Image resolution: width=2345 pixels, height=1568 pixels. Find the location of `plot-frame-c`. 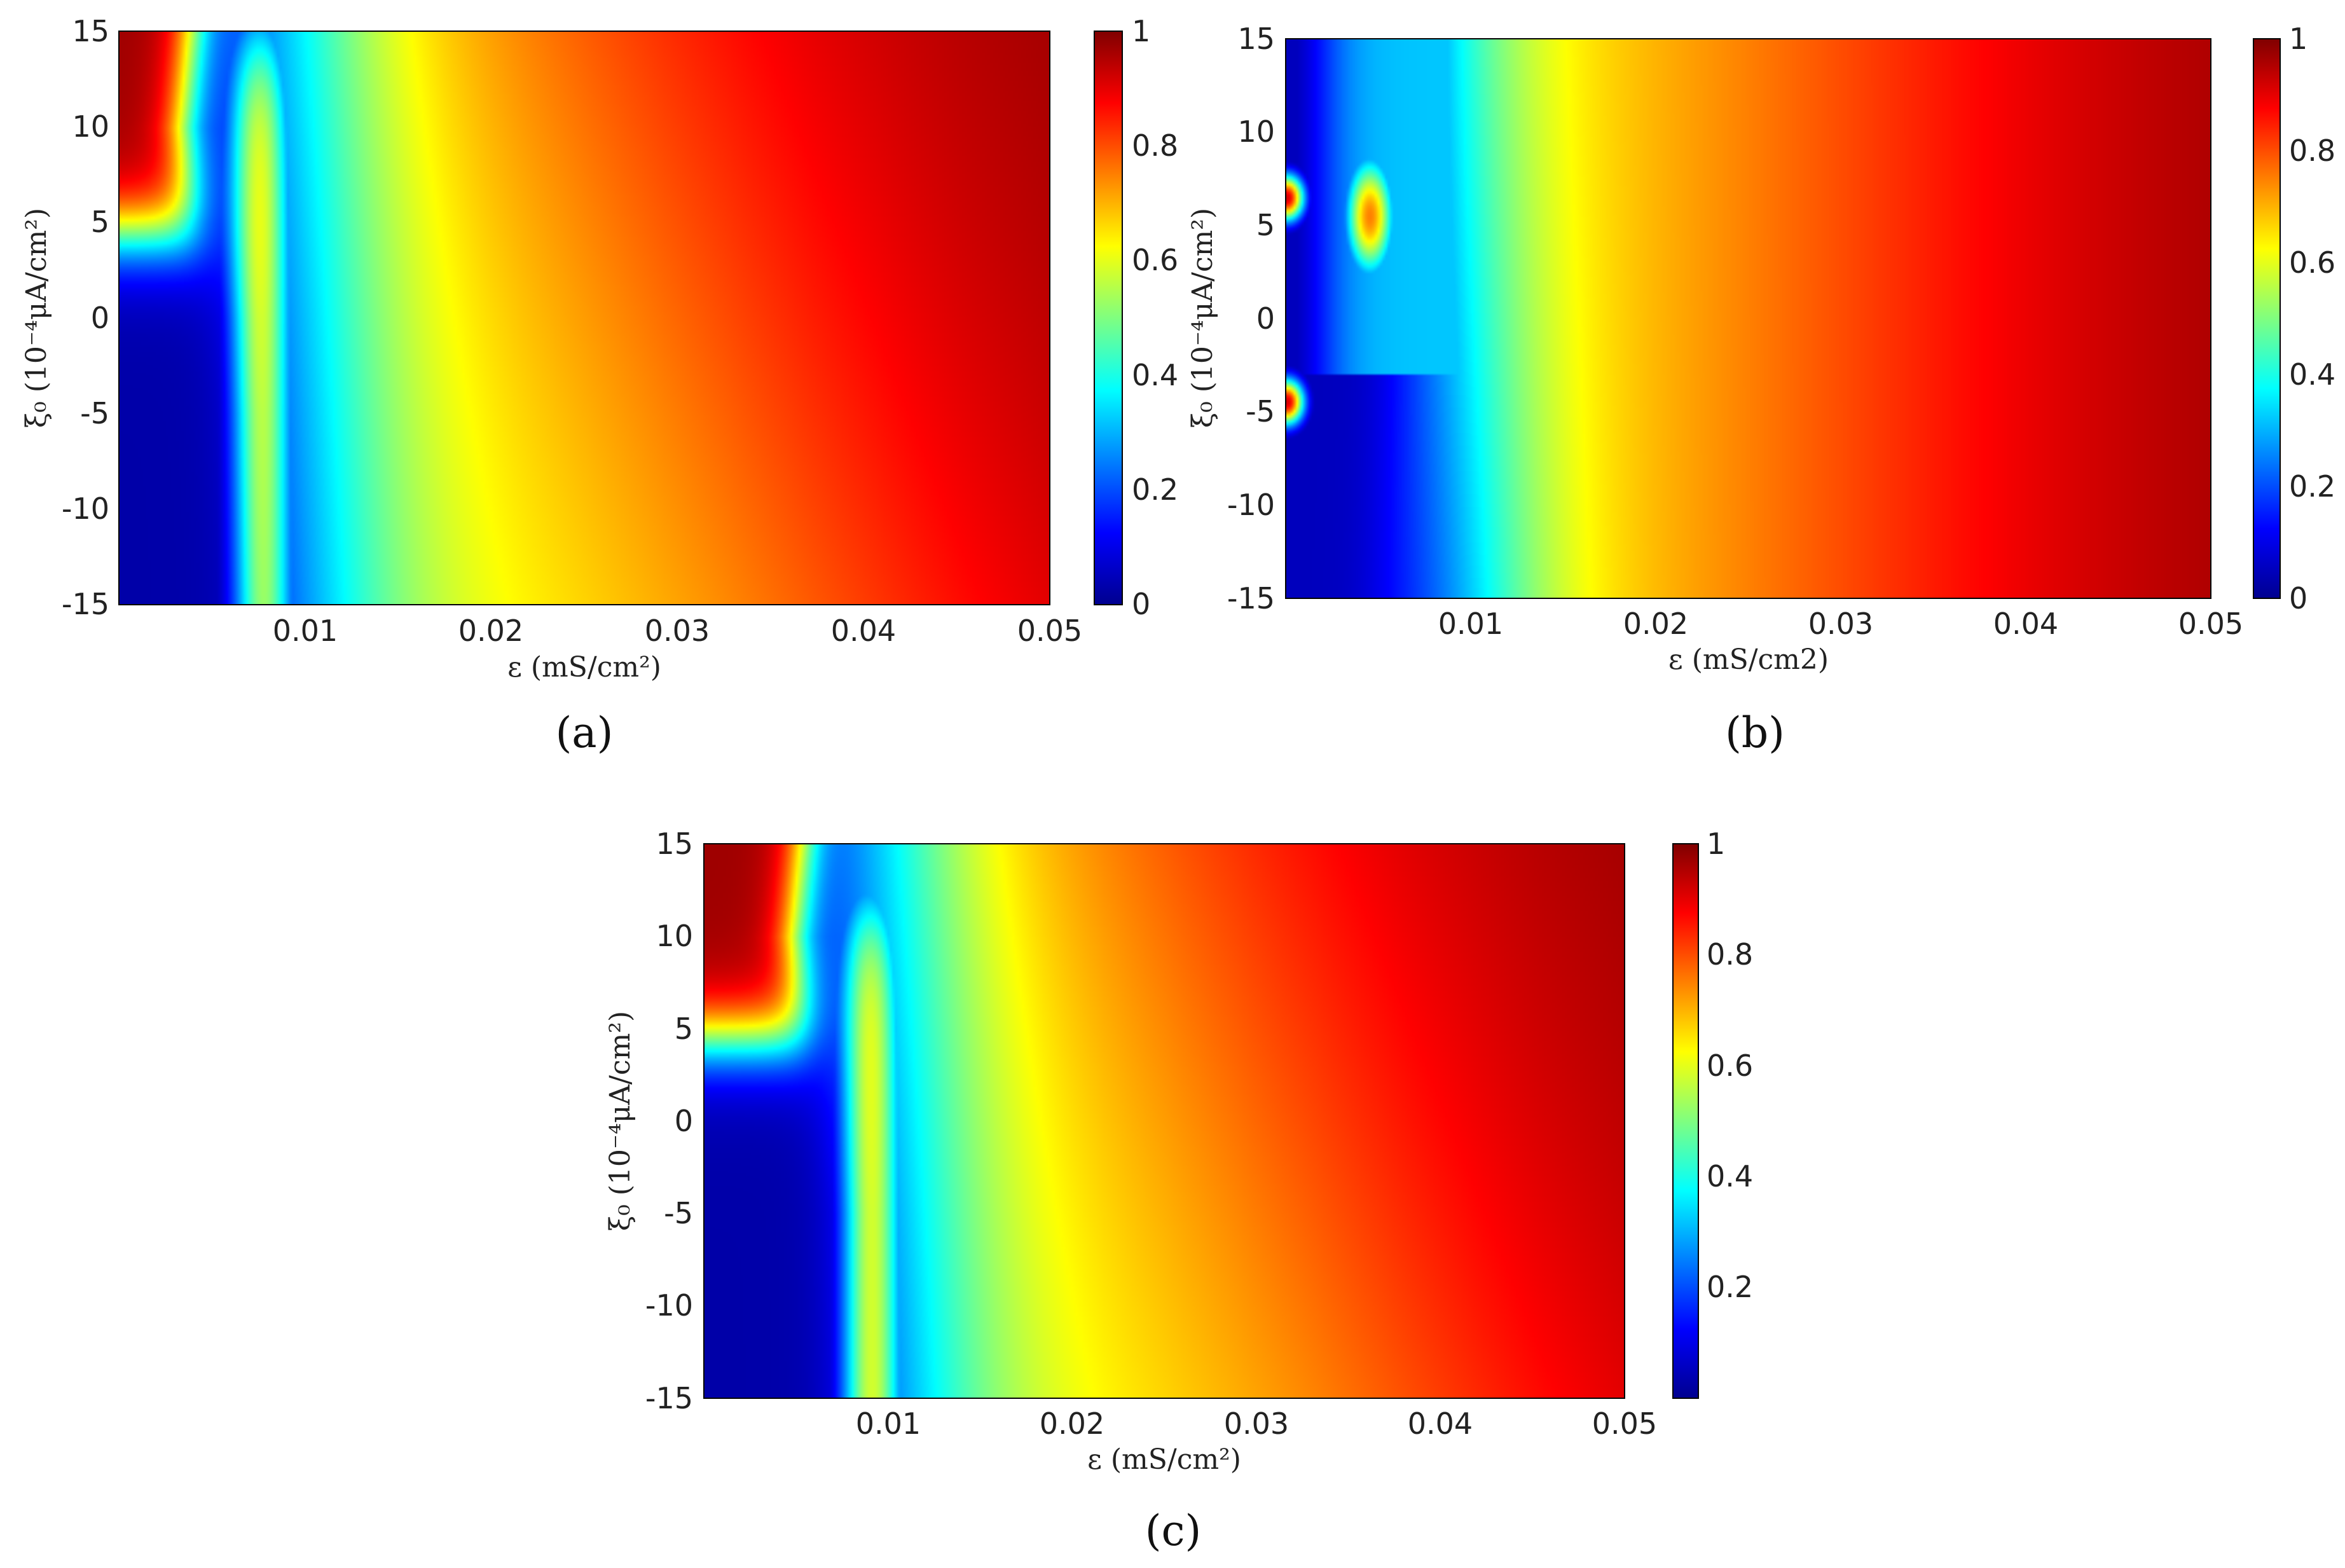

plot-frame-c is located at coordinates (1164, 1121).